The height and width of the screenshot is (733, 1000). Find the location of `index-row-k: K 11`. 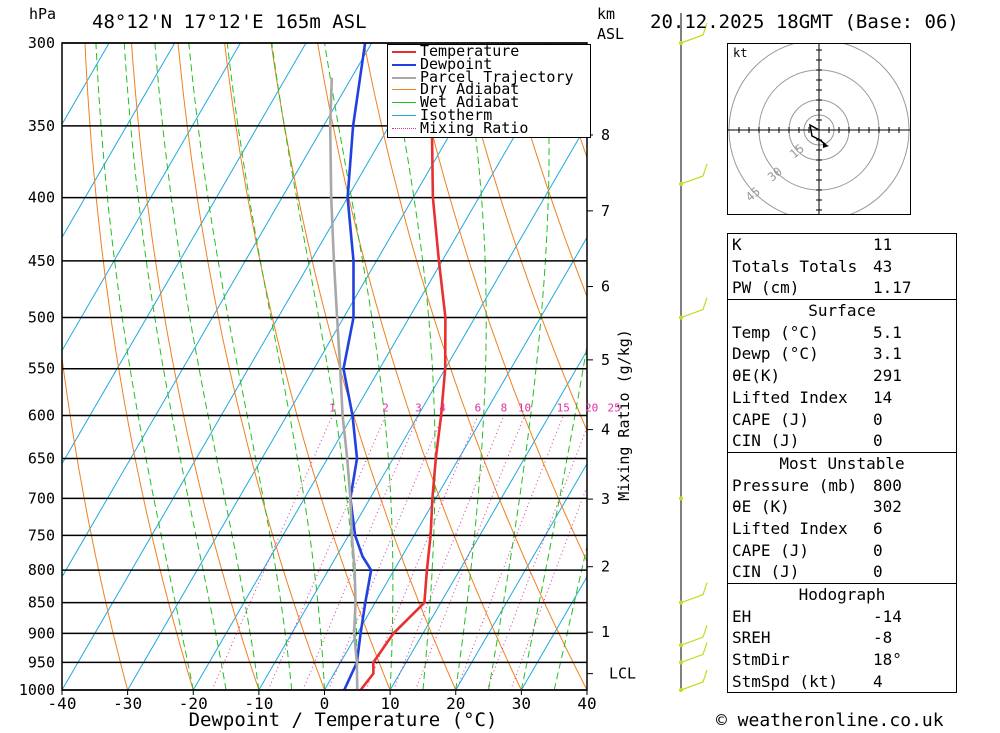

index-row-k: K 11 is located at coordinates (812, 244).